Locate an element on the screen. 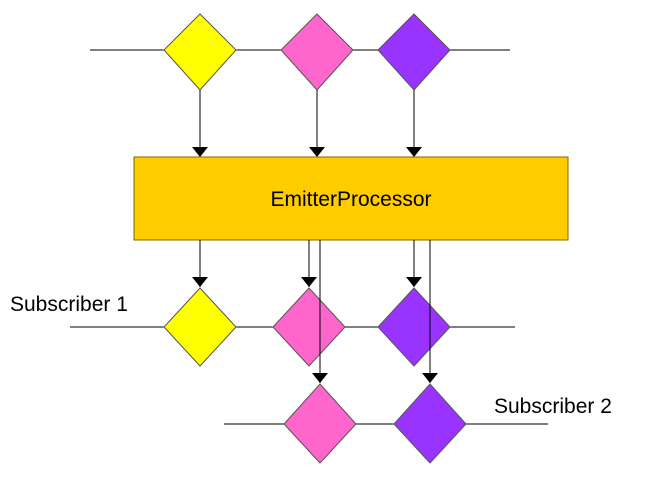  sub2-item-pink is located at coordinates (320, 423).